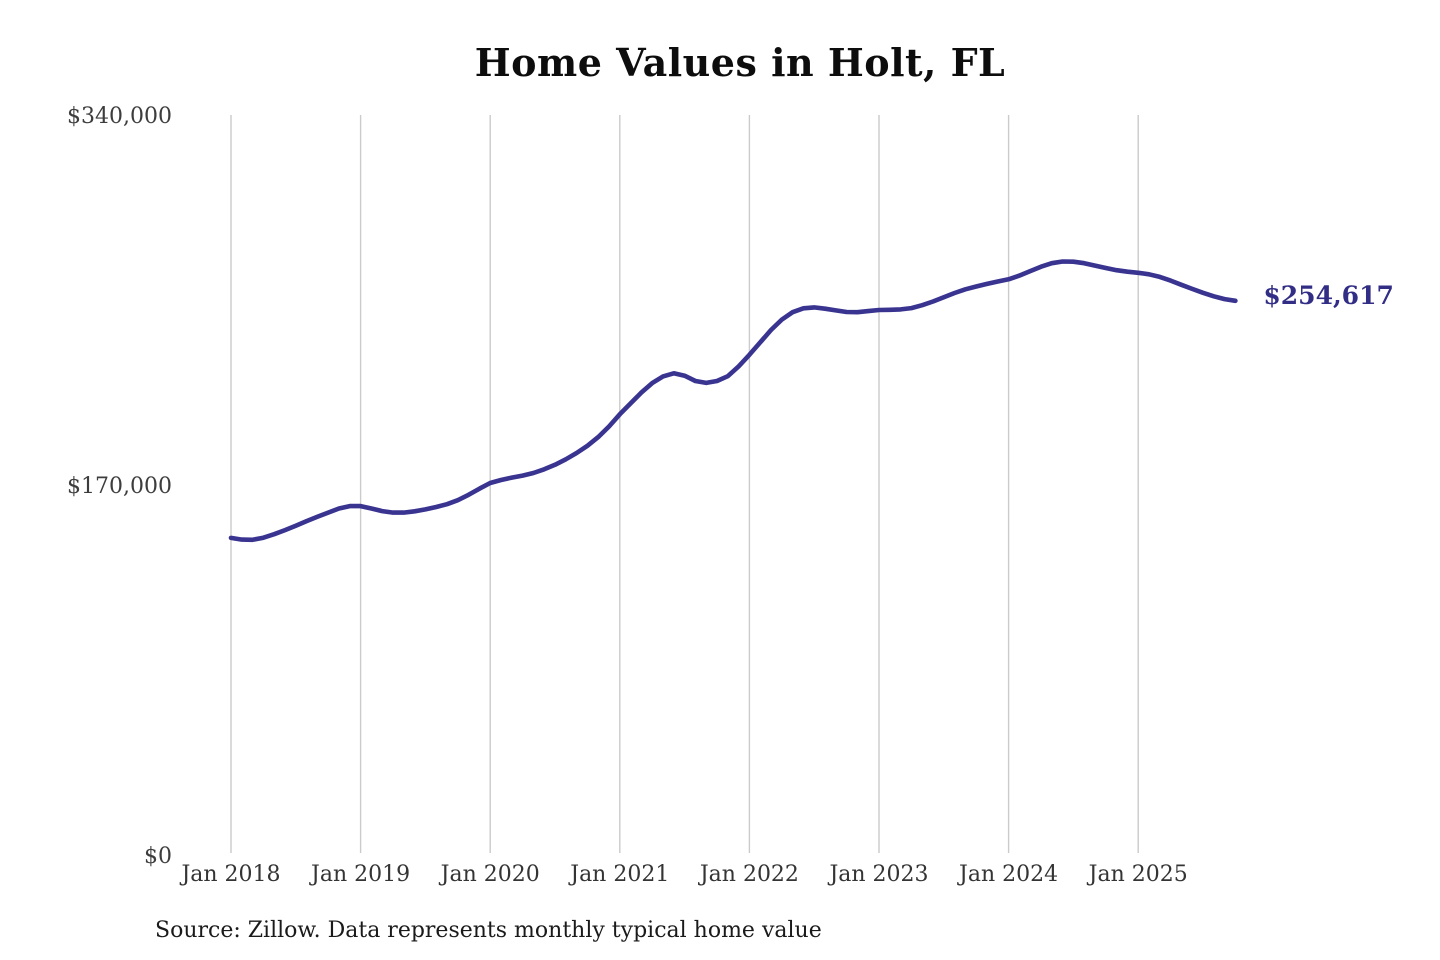  What do you see at coordinates (361, 874) in the screenshot?
I see `x-axis-tick-label: Jan 2019` at bounding box center [361, 874].